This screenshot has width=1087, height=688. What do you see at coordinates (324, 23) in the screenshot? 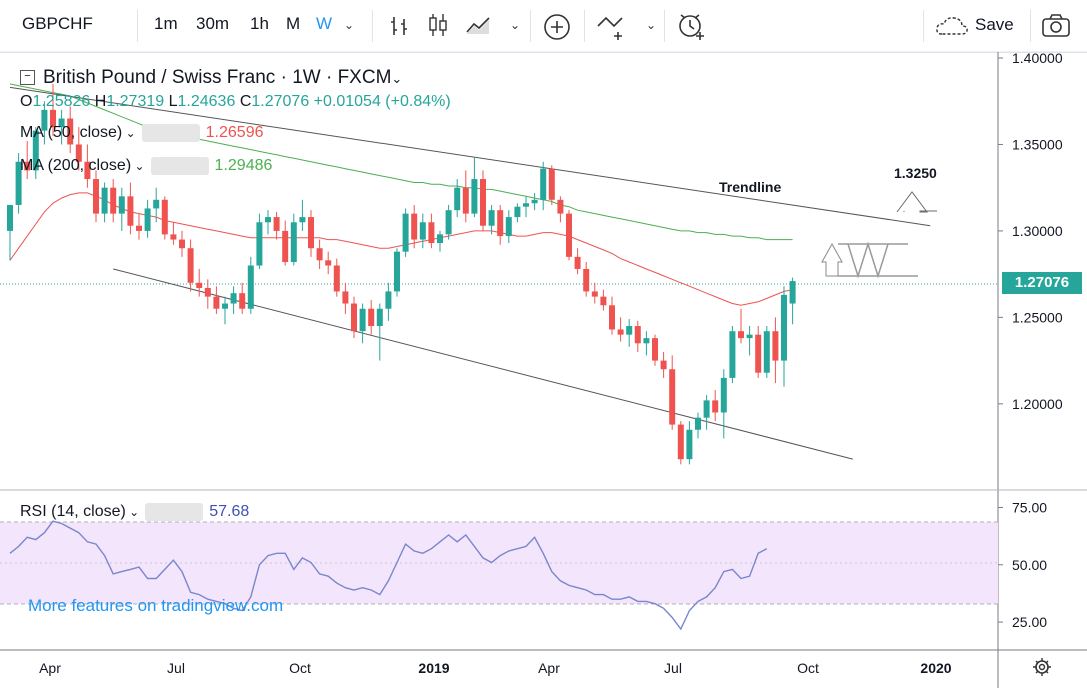
I see `interval-week: W` at bounding box center [324, 23].